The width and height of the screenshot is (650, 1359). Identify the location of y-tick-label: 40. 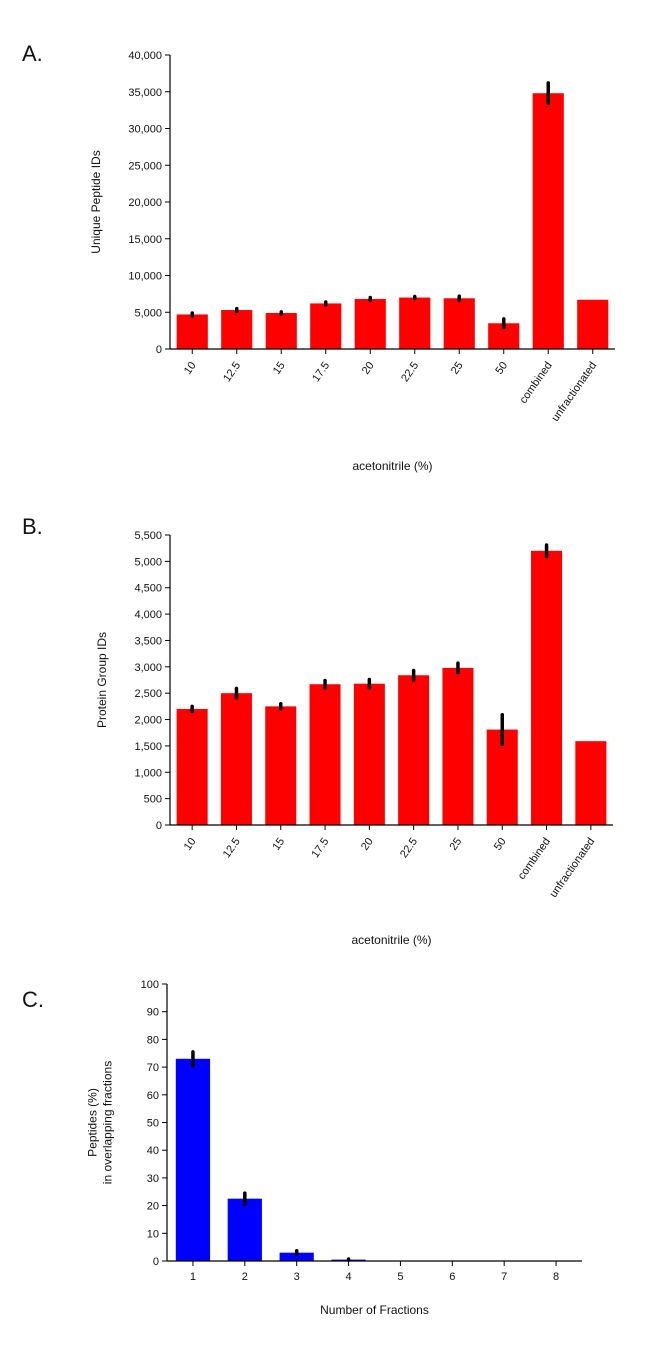
(153, 1151).